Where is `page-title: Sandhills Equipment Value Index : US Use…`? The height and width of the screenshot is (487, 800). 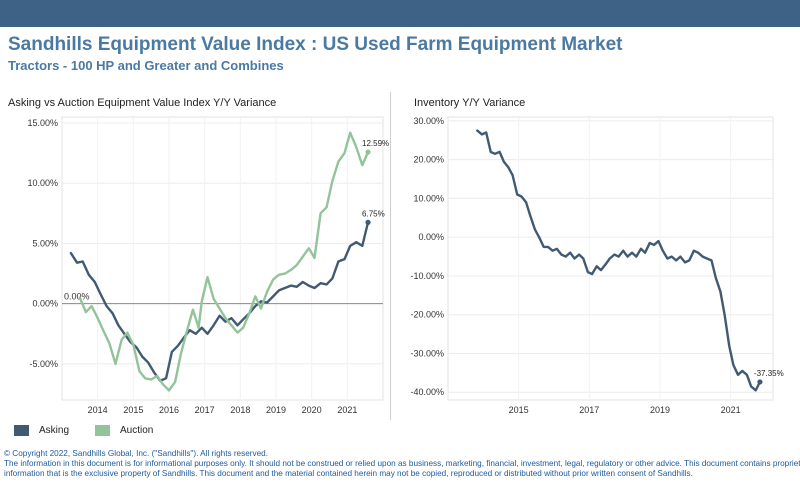
page-title: Sandhills Equipment Value Index : US Use… is located at coordinates (315, 44).